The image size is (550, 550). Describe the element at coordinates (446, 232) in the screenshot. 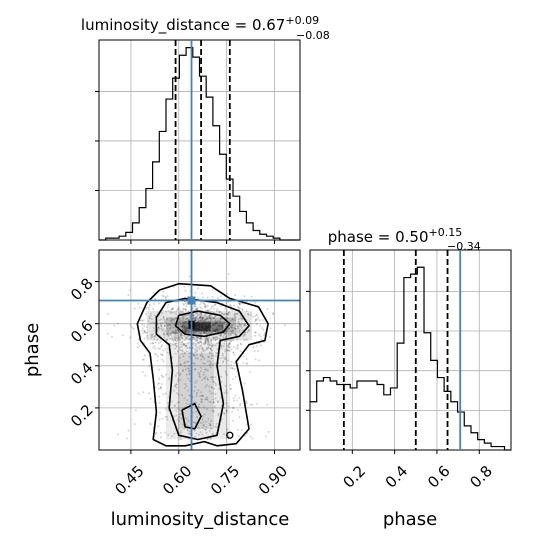

I see `title-sup: +0.15` at that location.